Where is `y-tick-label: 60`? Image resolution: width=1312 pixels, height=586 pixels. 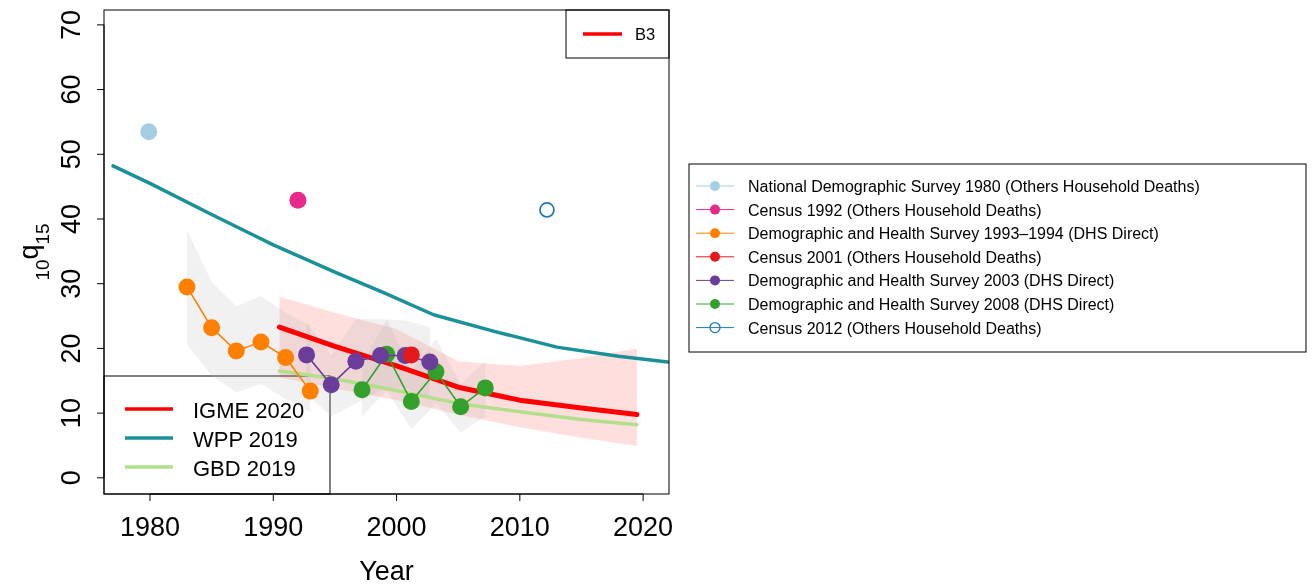 y-tick-label: 60 is located at coordinates (71, 89).